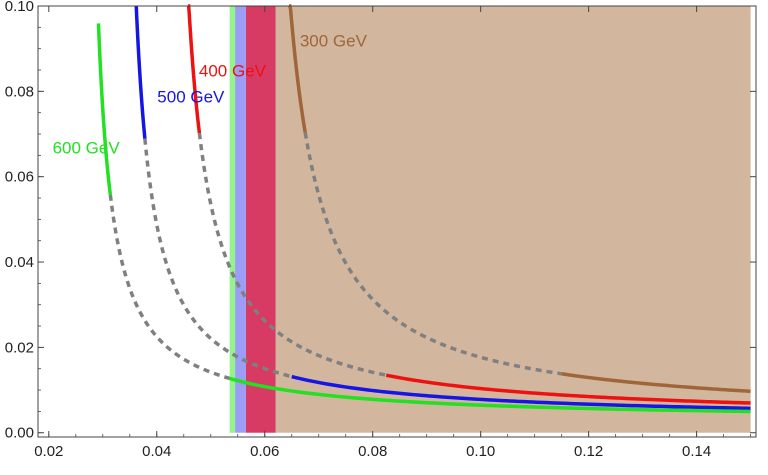 The width and height of the screenshot is (768, 475). I want to click on curve-400-gev-start, so click(193, 69).